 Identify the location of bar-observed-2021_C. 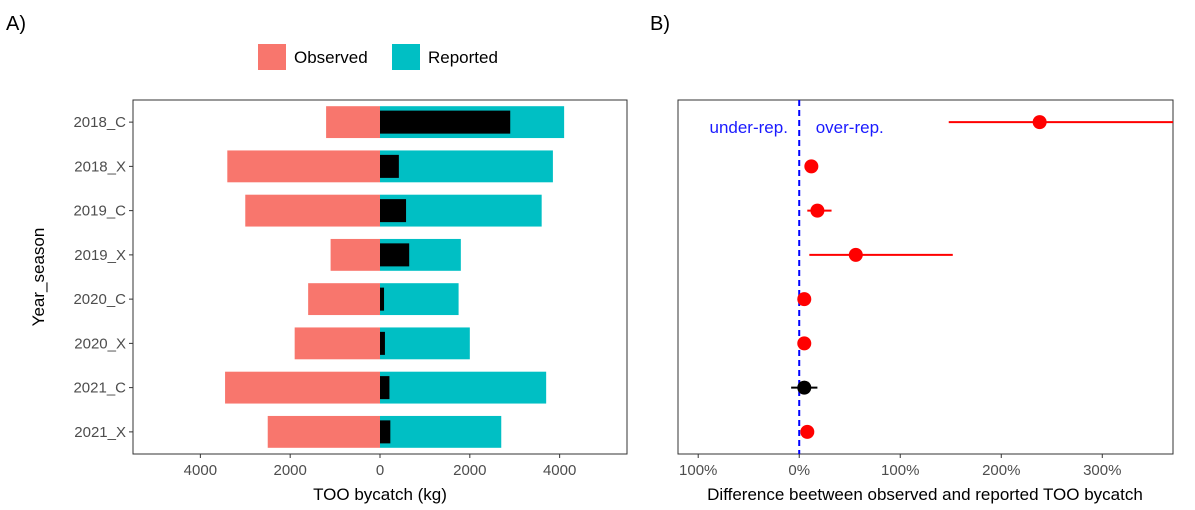
(302, 387).